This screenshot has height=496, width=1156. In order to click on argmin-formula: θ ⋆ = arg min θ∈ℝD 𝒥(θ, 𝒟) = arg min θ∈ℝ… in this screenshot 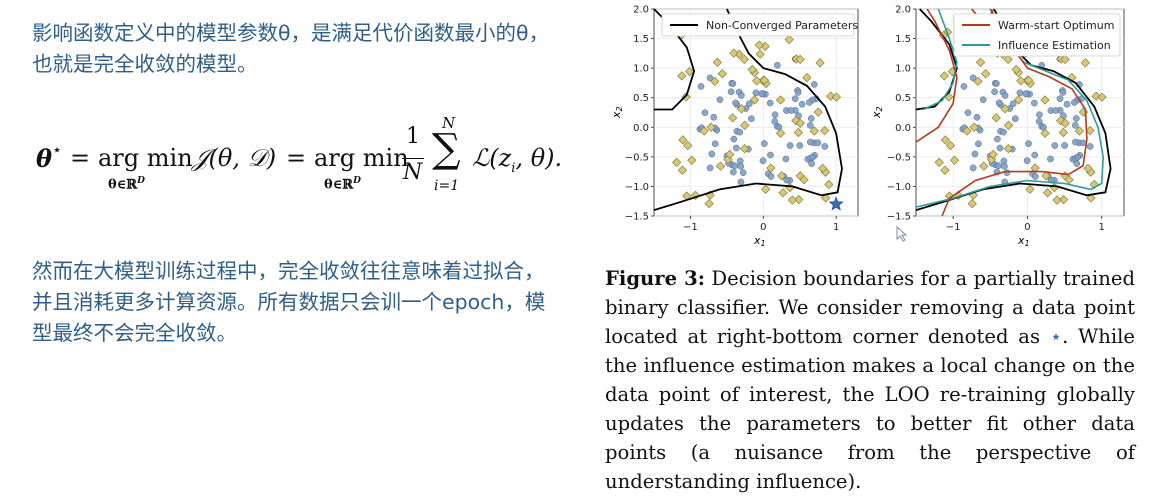, I will do `click(304, 160)`.